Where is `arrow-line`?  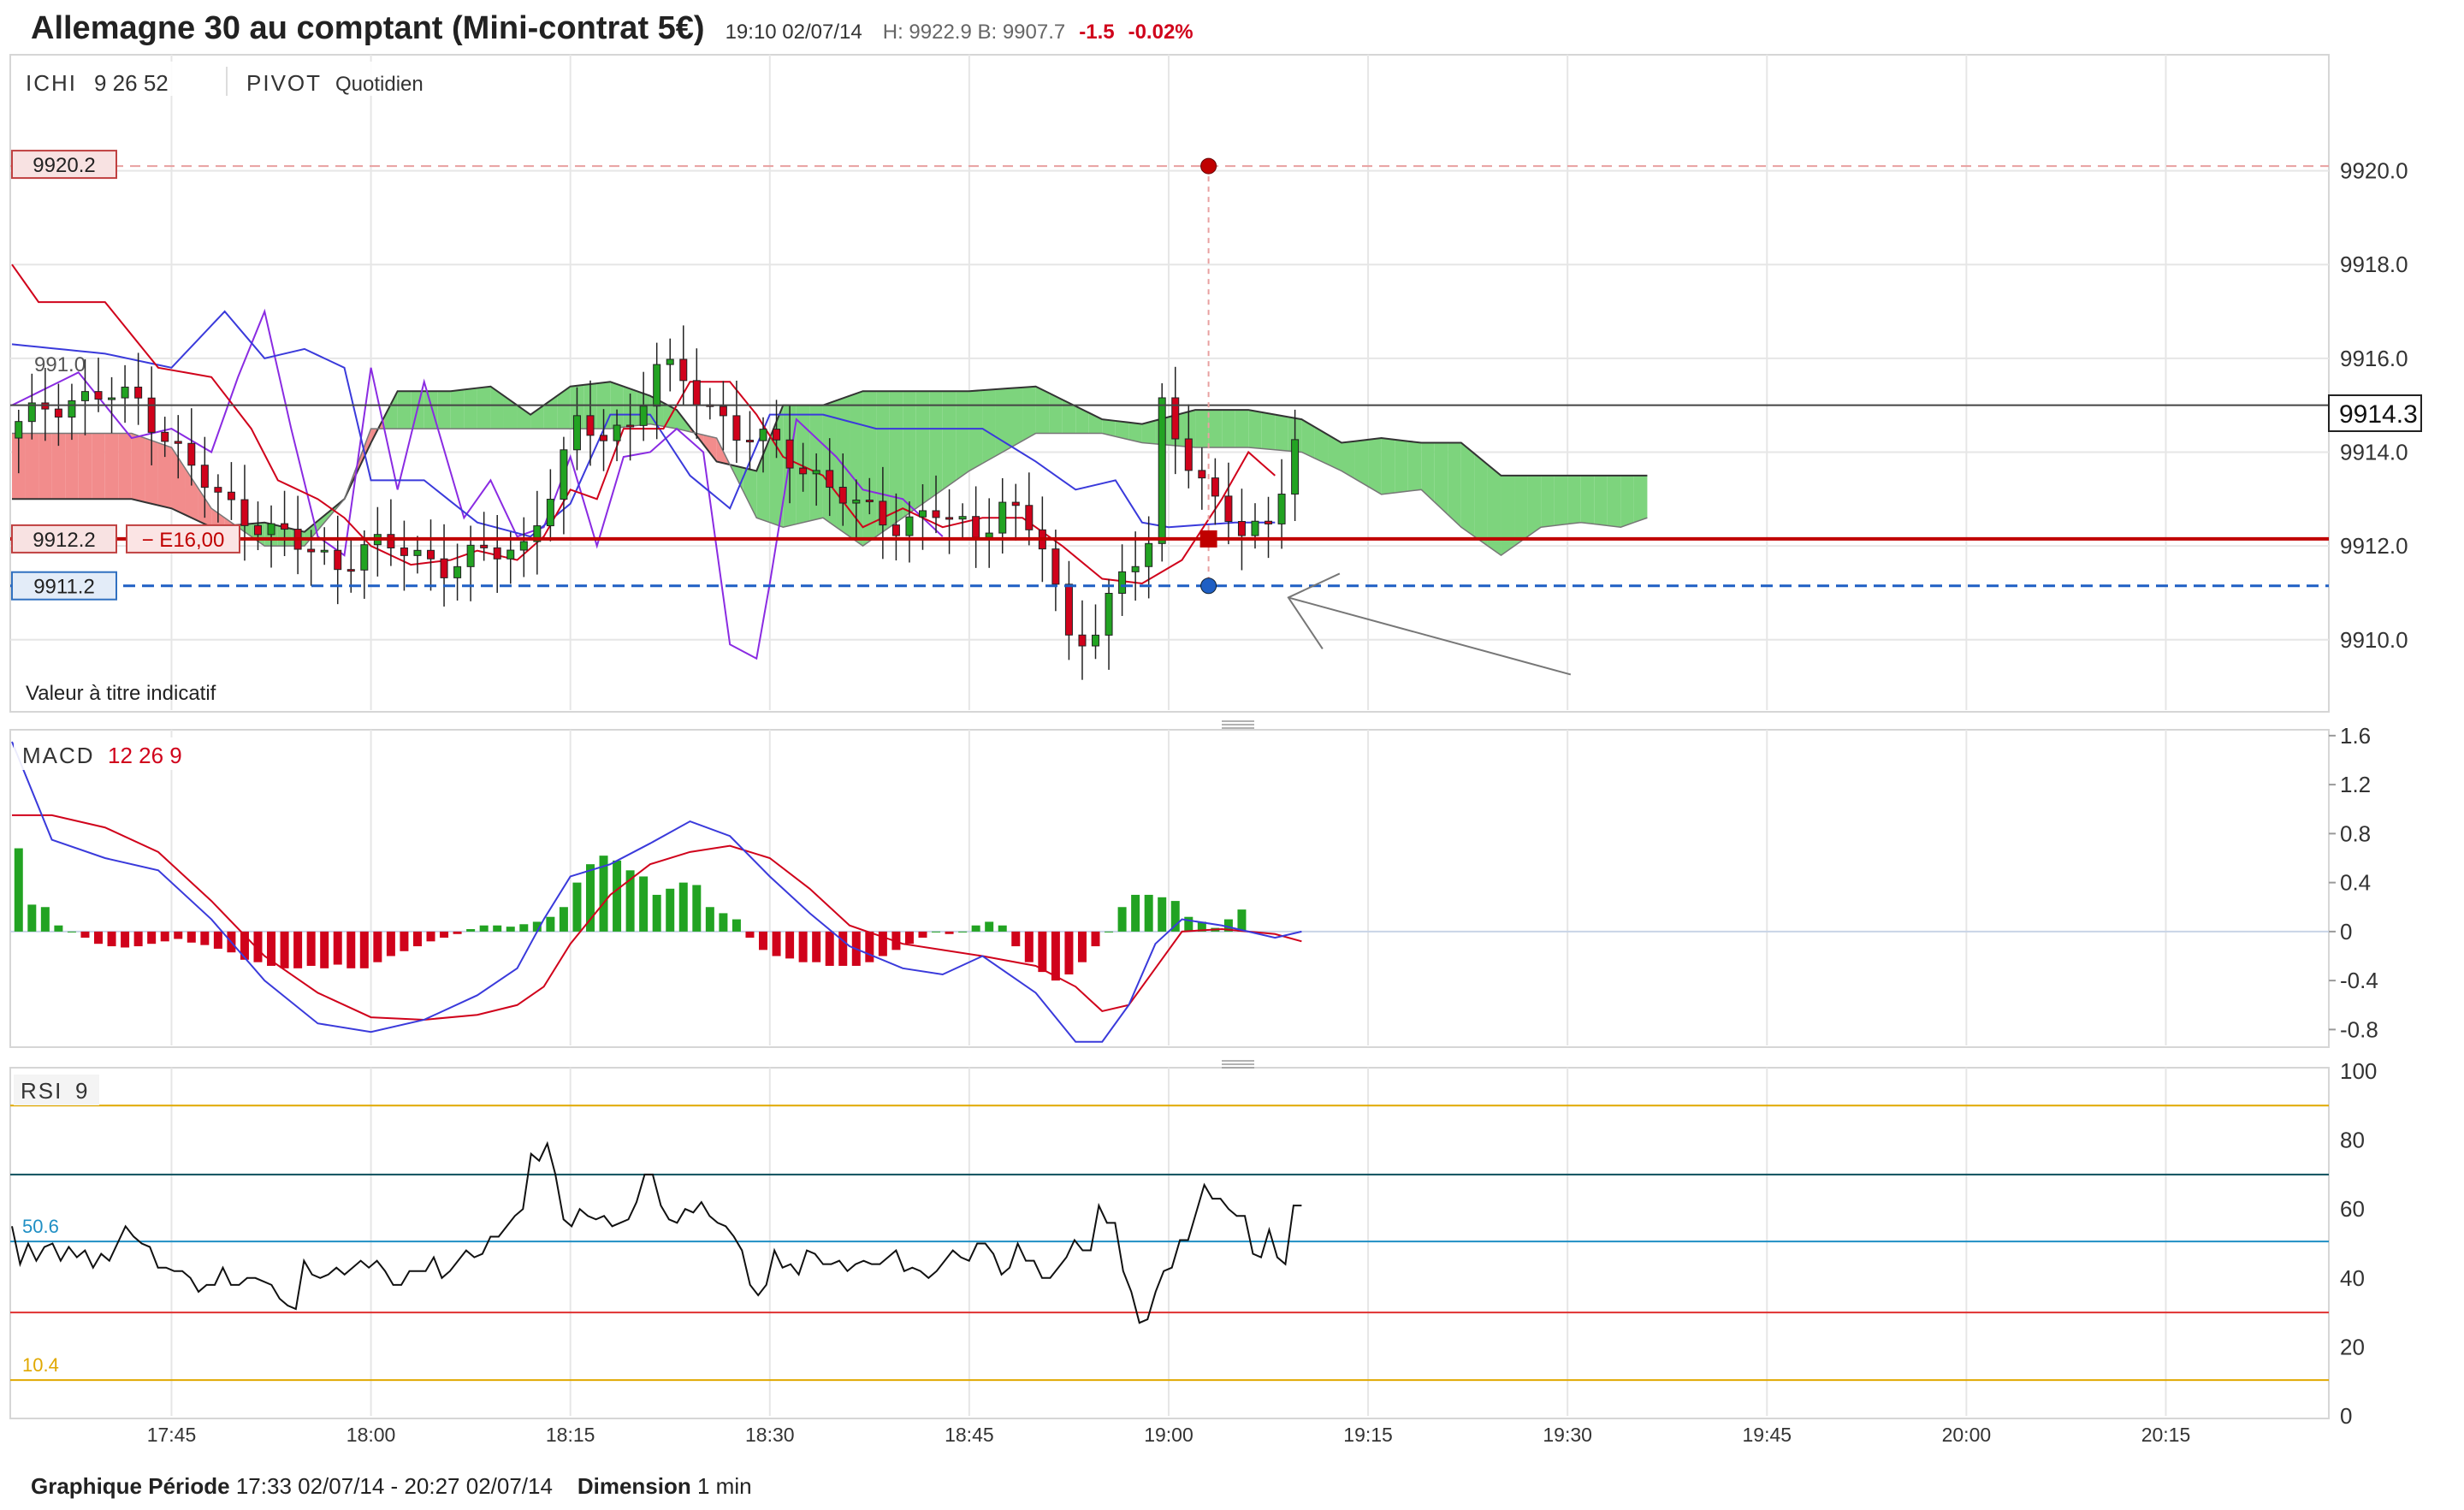 arrow-line is located at coordinates (1430, 636).